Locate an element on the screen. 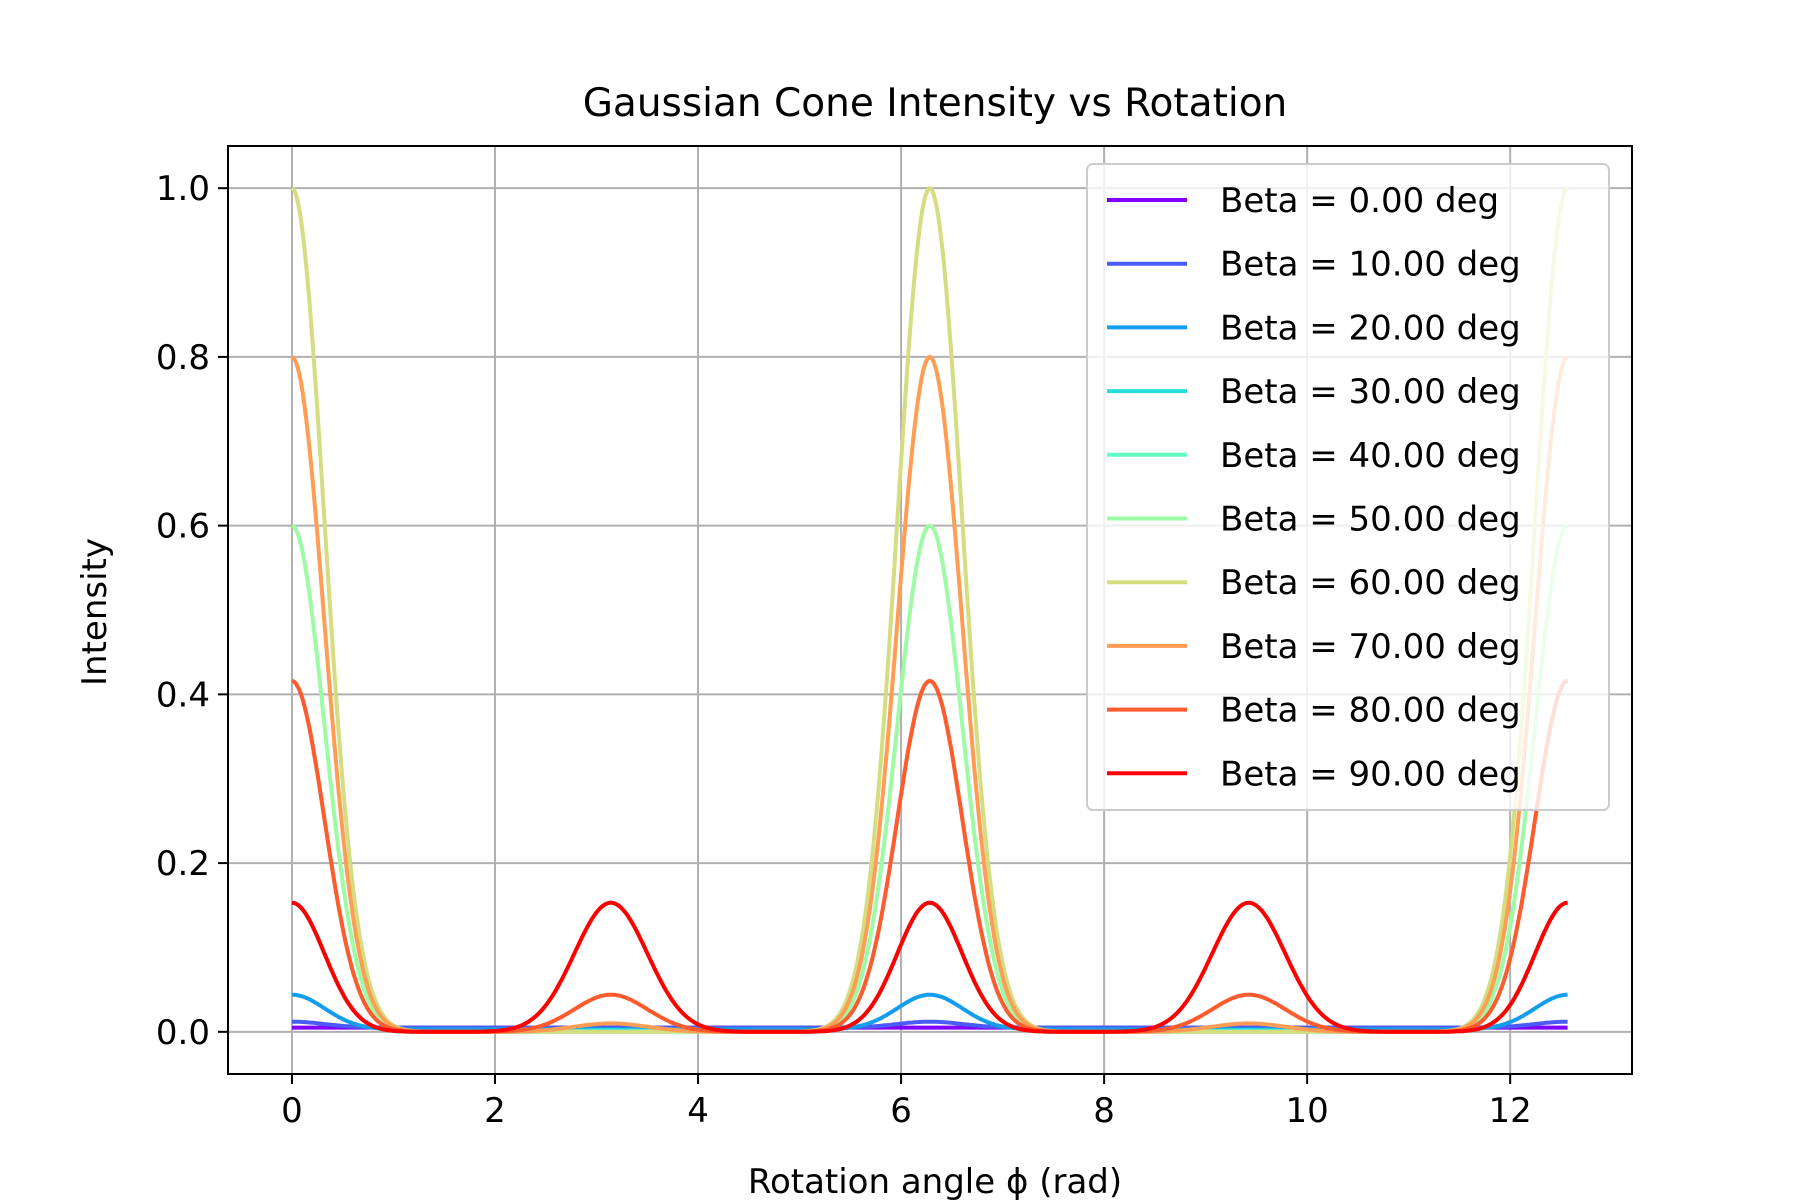 This screenshot has width=1800, height=1200. legend-label-6: Beta = 60.00 deg is located at coordinates (1370, 583).